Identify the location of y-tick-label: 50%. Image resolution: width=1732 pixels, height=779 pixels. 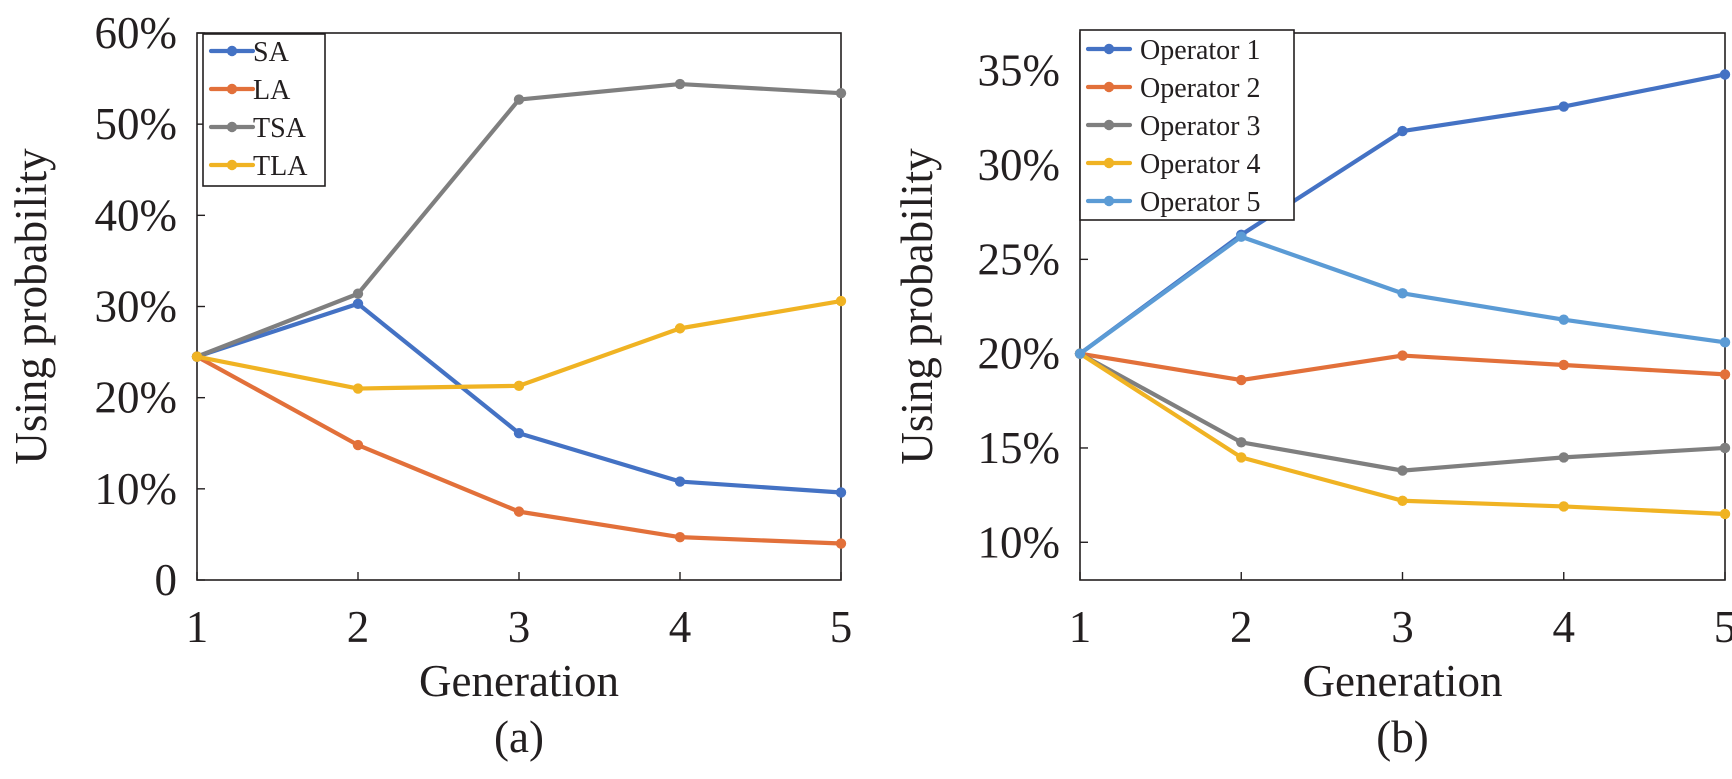
(136, 124).